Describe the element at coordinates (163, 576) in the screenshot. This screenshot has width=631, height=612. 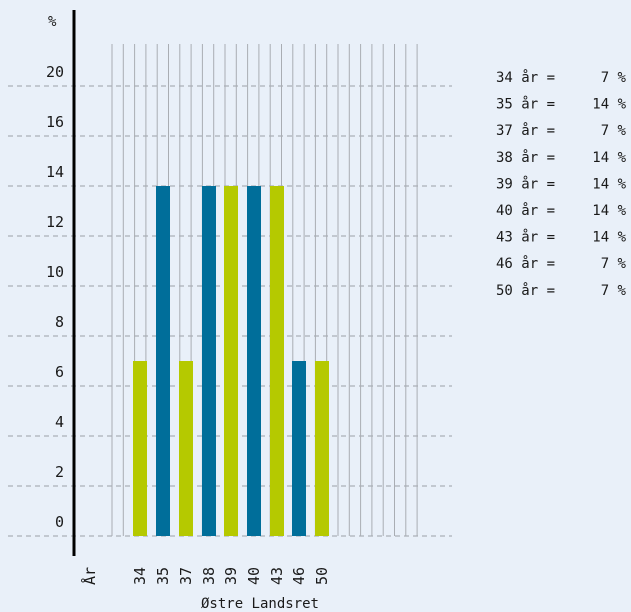
I see `x-tick-label: 35` at that location.